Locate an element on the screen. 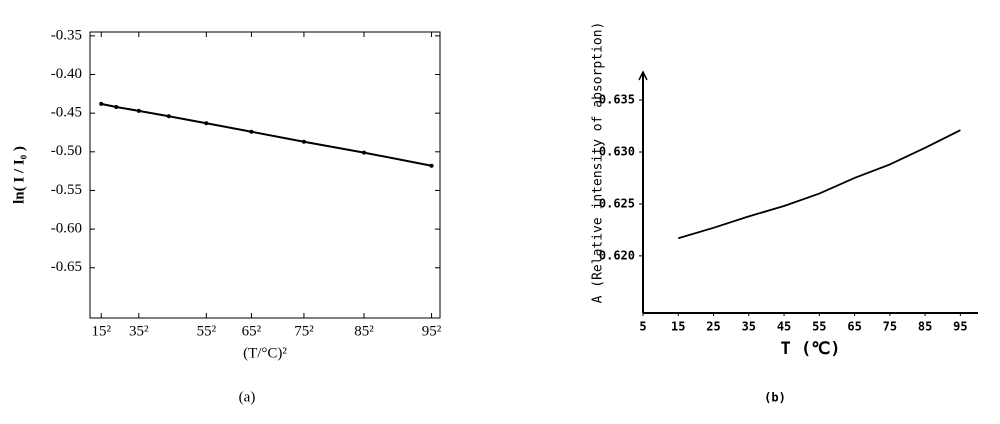  x-tick-label: 65 is located at coordinates (854, 327).